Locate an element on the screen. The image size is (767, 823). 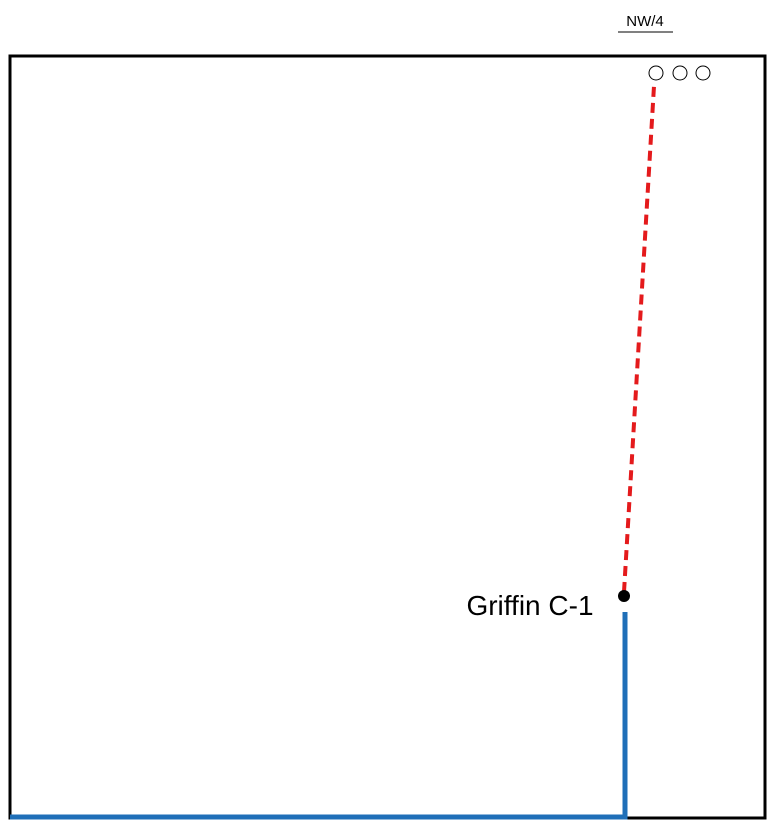
well-marker-icon is located at coordinates (624, 596).